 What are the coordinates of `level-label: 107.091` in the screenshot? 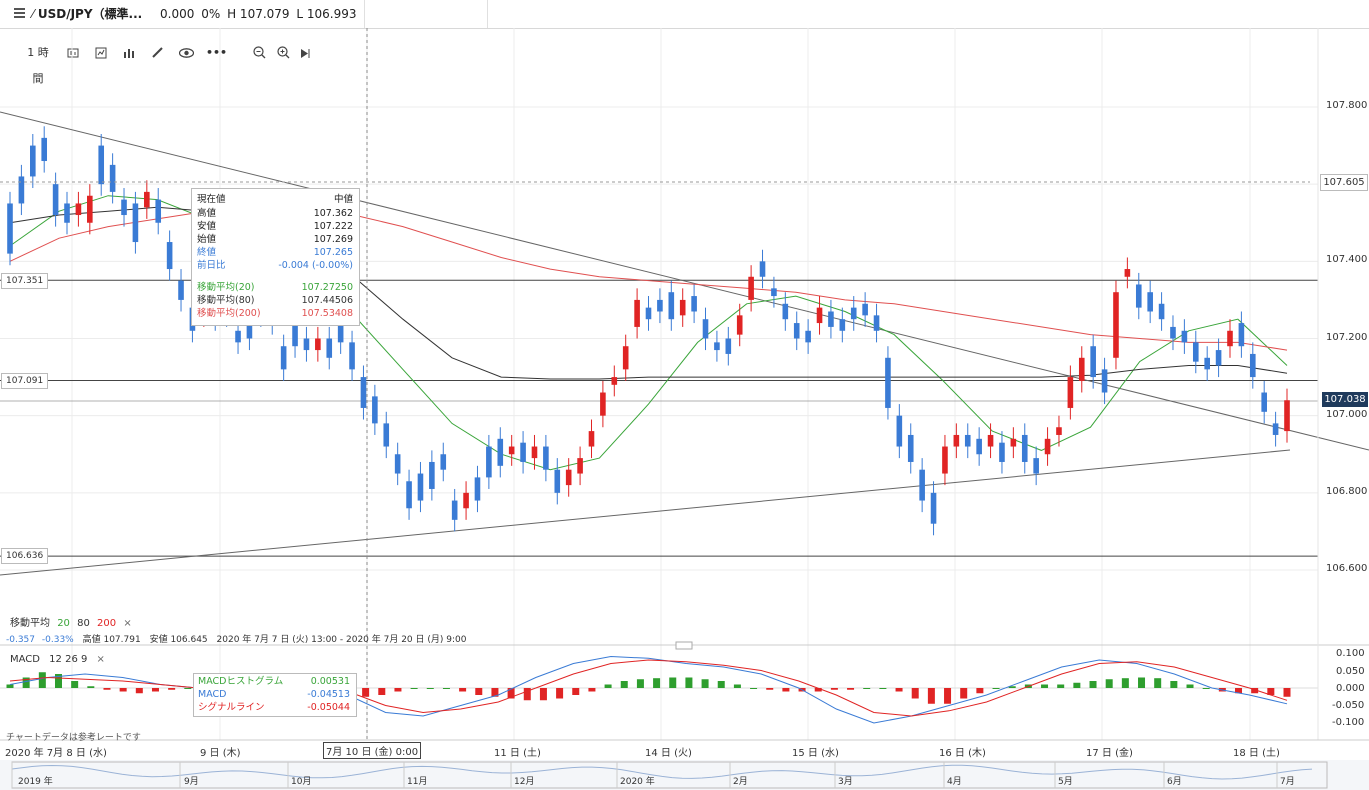 It's located at (25, 381).